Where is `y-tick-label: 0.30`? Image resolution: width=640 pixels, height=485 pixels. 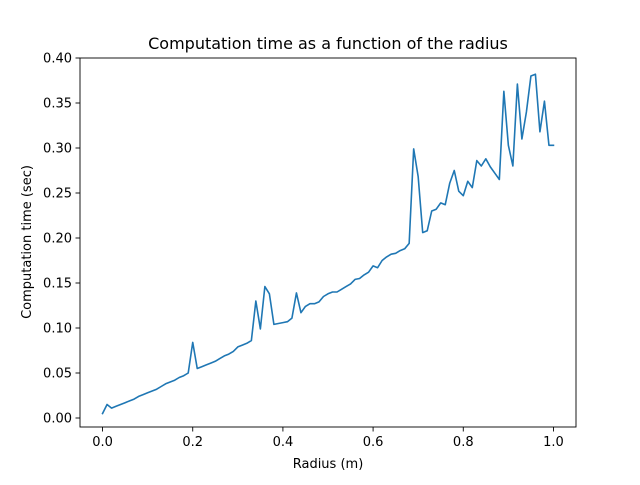 y-tick-label: 0.30 is located at coordinates (57, 149).